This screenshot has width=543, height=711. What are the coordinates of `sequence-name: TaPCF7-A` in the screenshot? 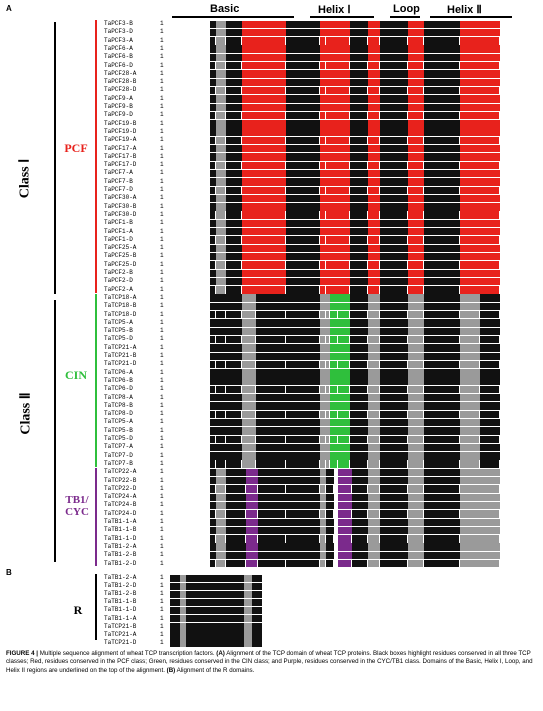 It's located at (118, 173).